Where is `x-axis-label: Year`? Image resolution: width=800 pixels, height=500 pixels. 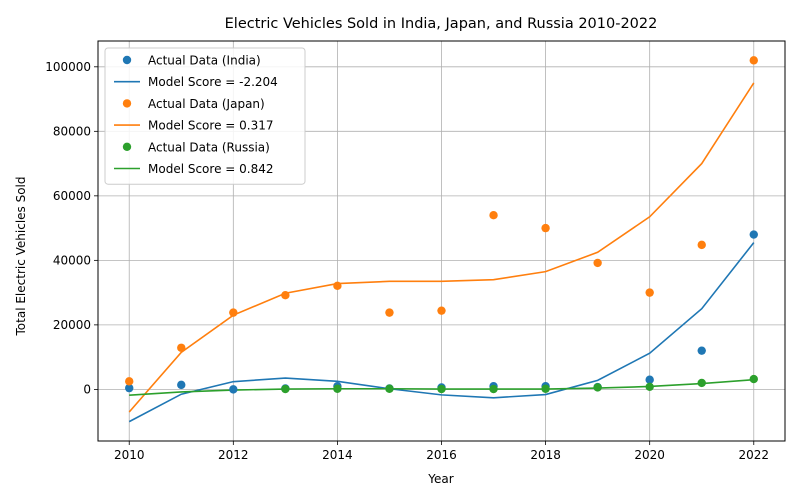 x-axis-label: Year is located at coordinates (440, 479).